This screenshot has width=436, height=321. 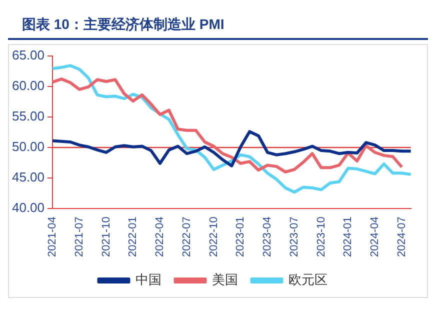 I want to click on y-tick-label: 40.00, so click(x=28, y=208).